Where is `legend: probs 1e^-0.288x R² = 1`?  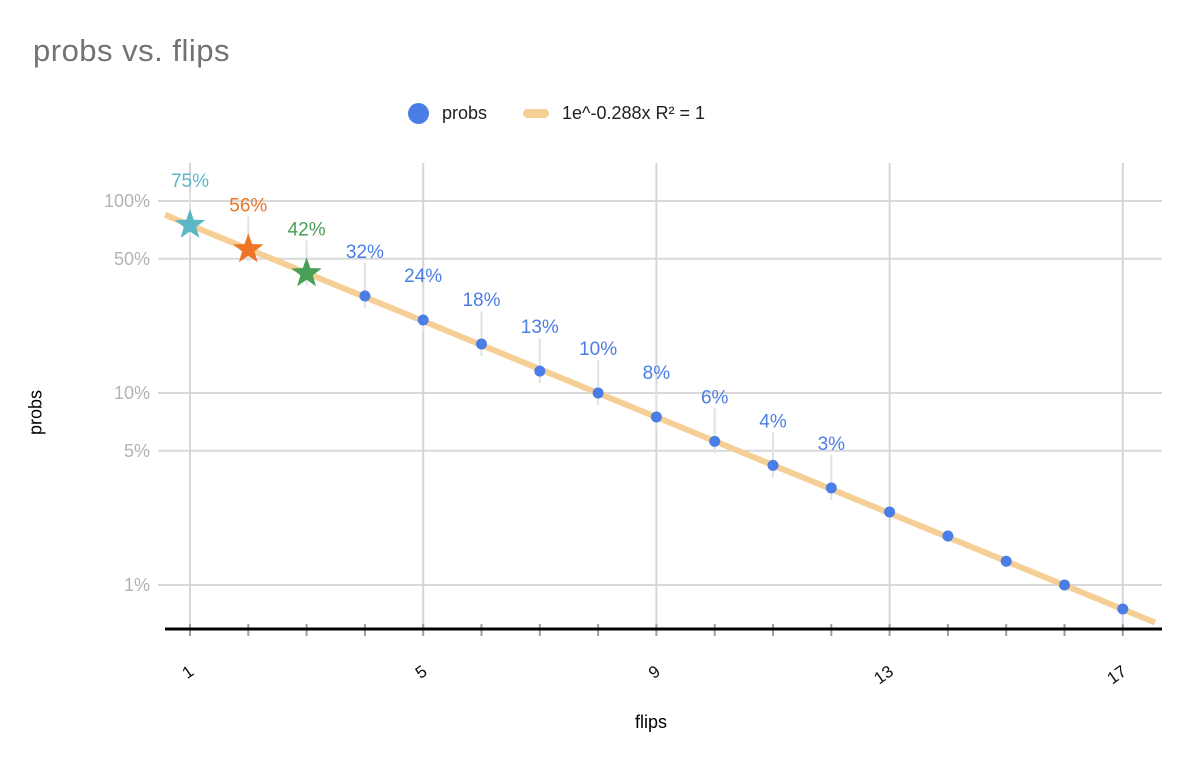
legend: probs 1e^-0.288x R² = 1 is located at coordinates (556, 113).